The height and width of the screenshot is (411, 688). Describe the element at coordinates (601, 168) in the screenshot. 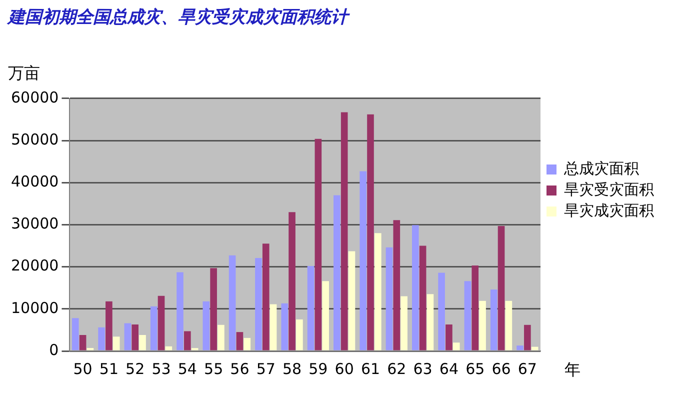

I see `legend-label: 总成灾面积` at that location.